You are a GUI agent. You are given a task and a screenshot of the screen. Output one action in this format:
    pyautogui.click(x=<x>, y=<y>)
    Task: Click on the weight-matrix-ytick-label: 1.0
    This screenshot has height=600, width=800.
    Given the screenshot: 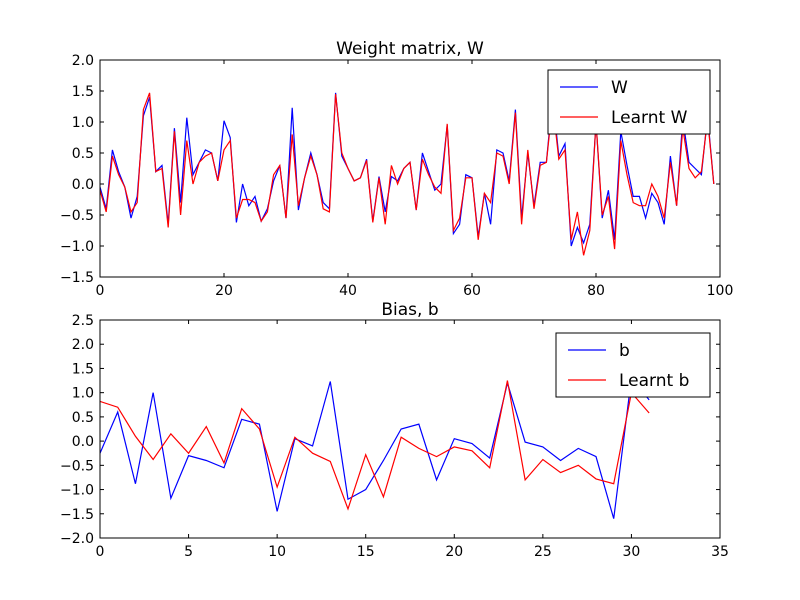 What is the action you would take?
    pyautogui.click(x=83, y=123)
    